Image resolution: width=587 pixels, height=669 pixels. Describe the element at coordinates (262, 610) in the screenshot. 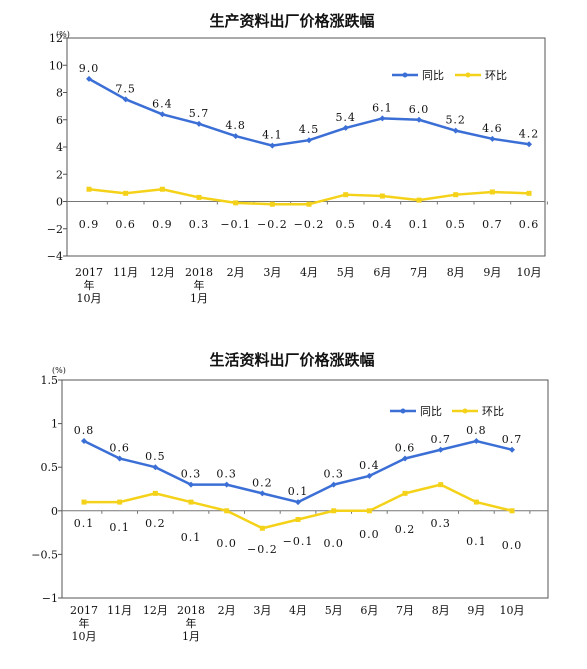

I see `x-tick-label: 3月` at that location.